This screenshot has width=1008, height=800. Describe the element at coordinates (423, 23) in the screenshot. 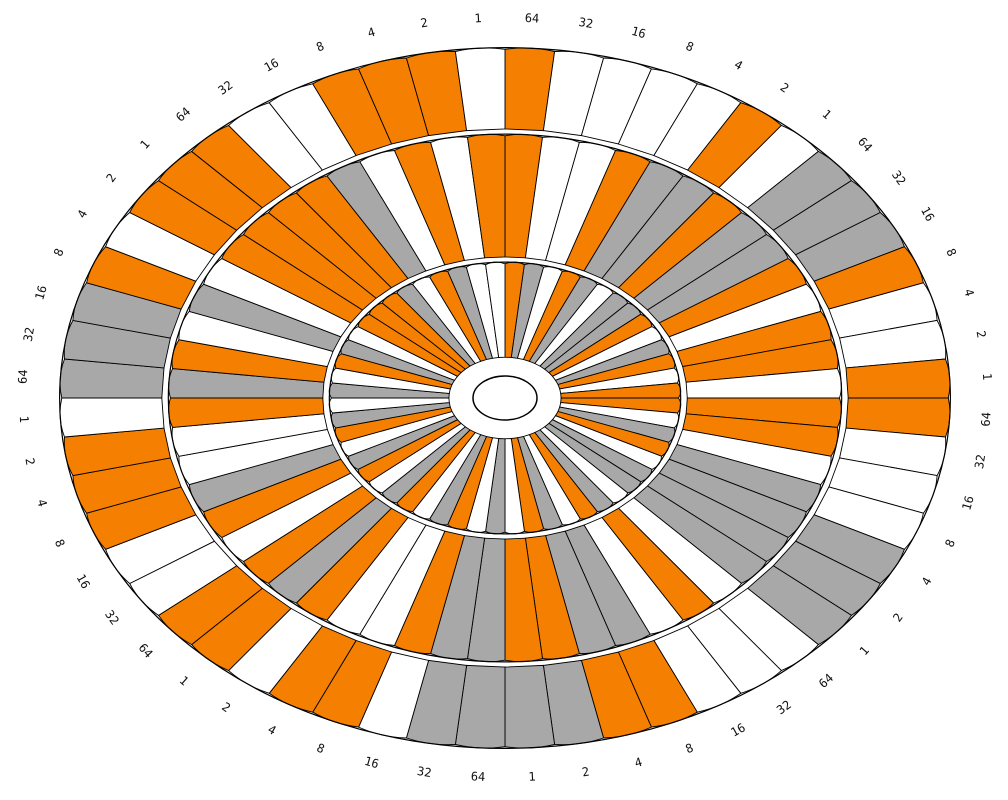

I see `sector-8-label-2: 2` at that location.